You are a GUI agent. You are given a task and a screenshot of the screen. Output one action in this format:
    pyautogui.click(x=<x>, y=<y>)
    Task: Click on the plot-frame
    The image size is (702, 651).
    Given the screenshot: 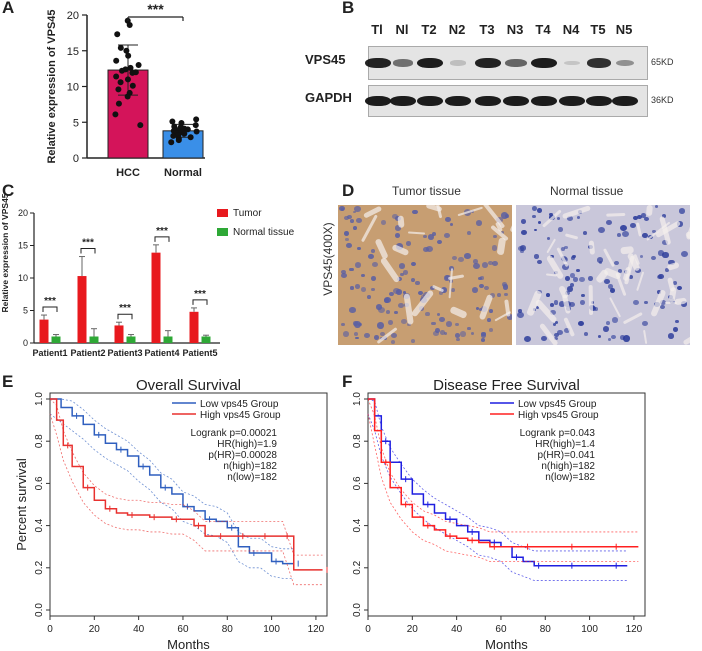 What is the action you would take?
    pyautogui.click(x=188, y=504)
    